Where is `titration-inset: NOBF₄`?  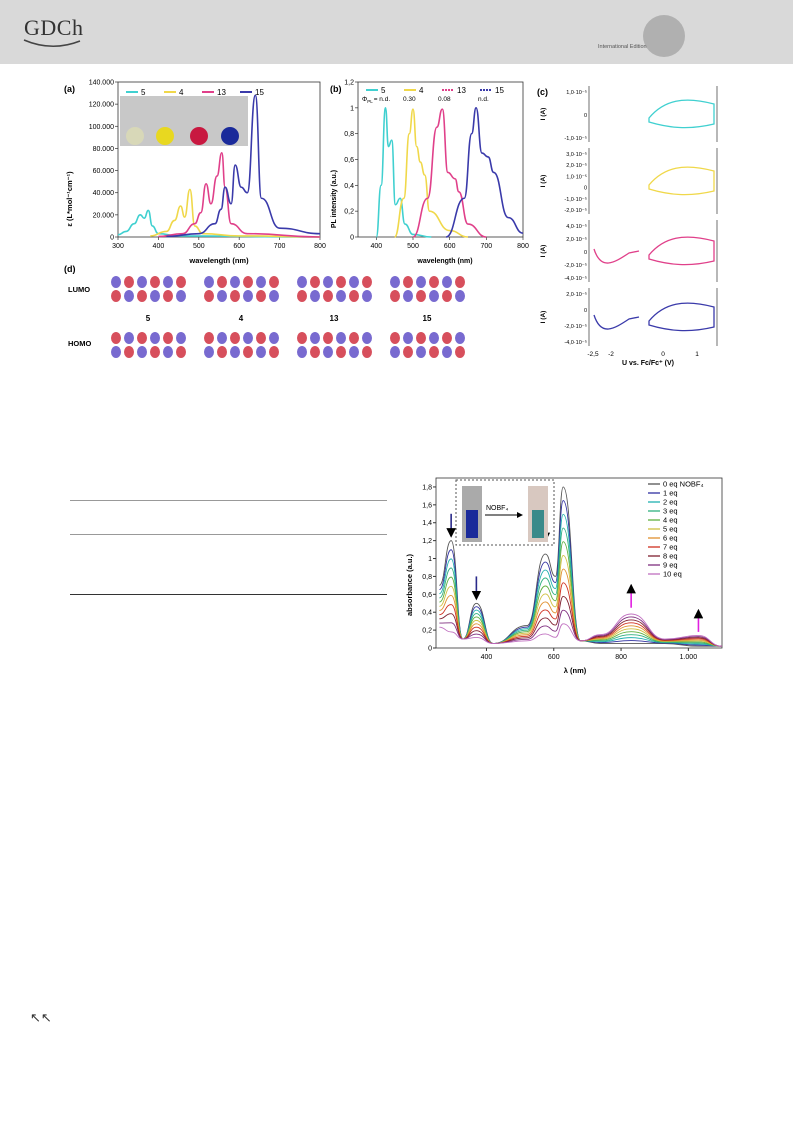 titration-inset: NOBF₄ is located at coordinates (505, 512).